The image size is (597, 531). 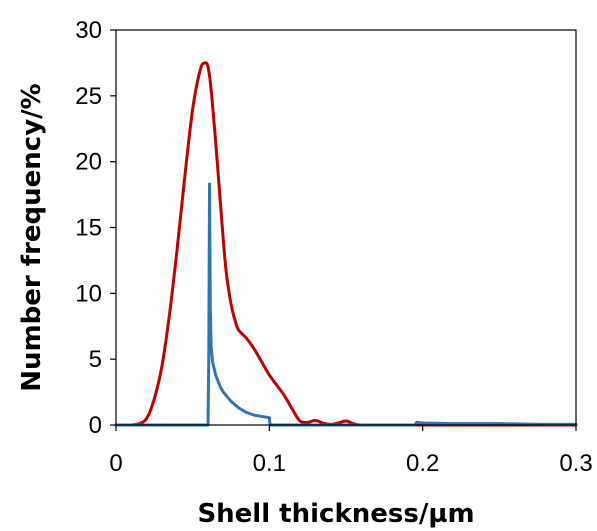 What do you see at coordinates (269, 463) in the screenshot?
I see `x-tick-label: 0.1` at bounding box center [269, 463].